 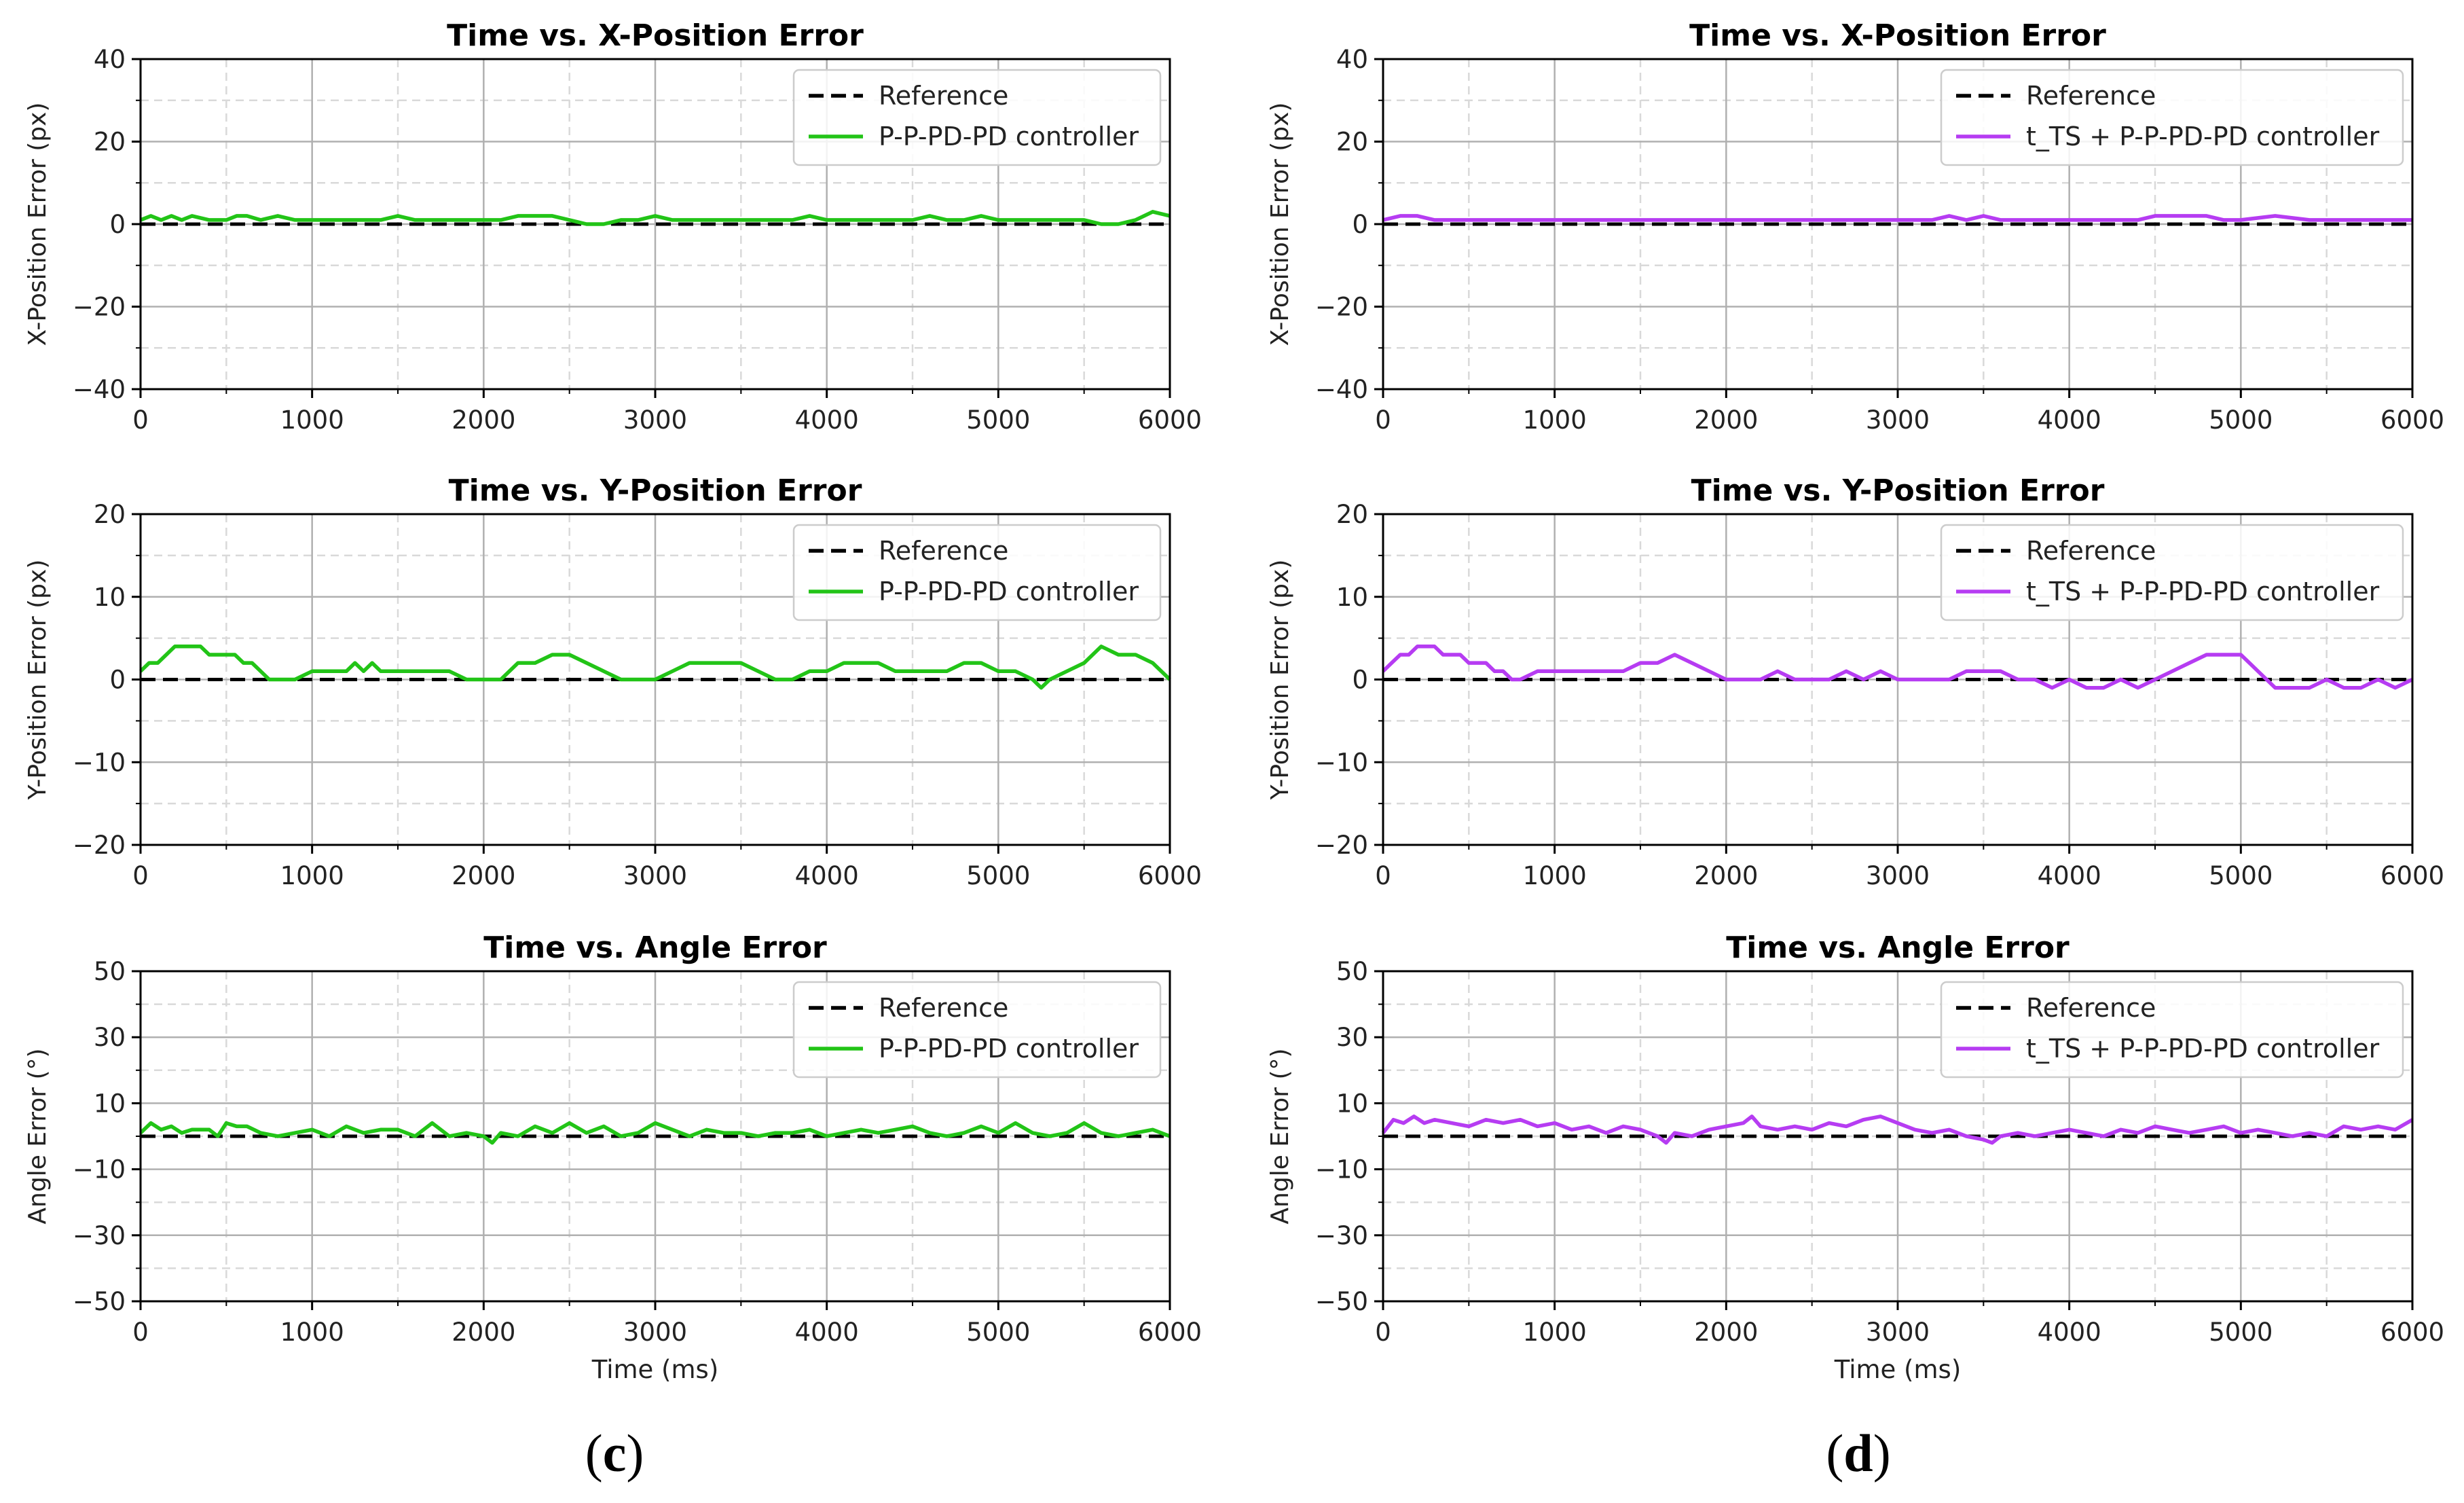 What do you see at coordinates (1898, 948) in the screenshot?
I see `chart-title: Time vs. Angle Error` at bounding box center [1898, 948].